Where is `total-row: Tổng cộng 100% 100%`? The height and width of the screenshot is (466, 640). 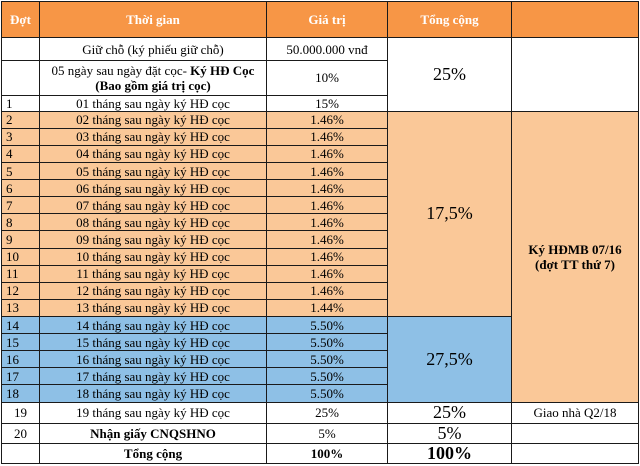
total-row: Tổng cộng 100% 100% is located at coordinates (320, 453).